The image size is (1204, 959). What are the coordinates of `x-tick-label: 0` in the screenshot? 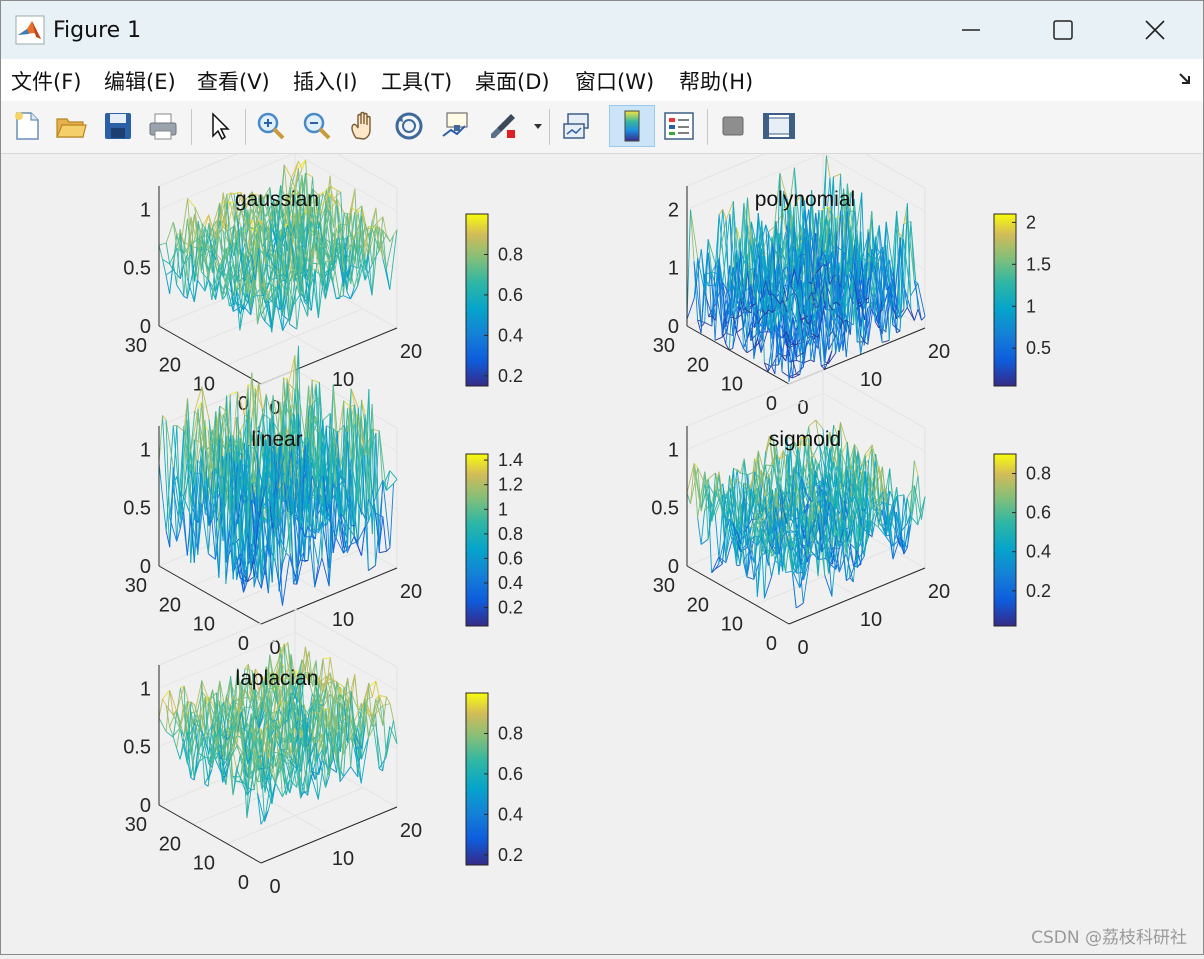 It's located at (802, 648).